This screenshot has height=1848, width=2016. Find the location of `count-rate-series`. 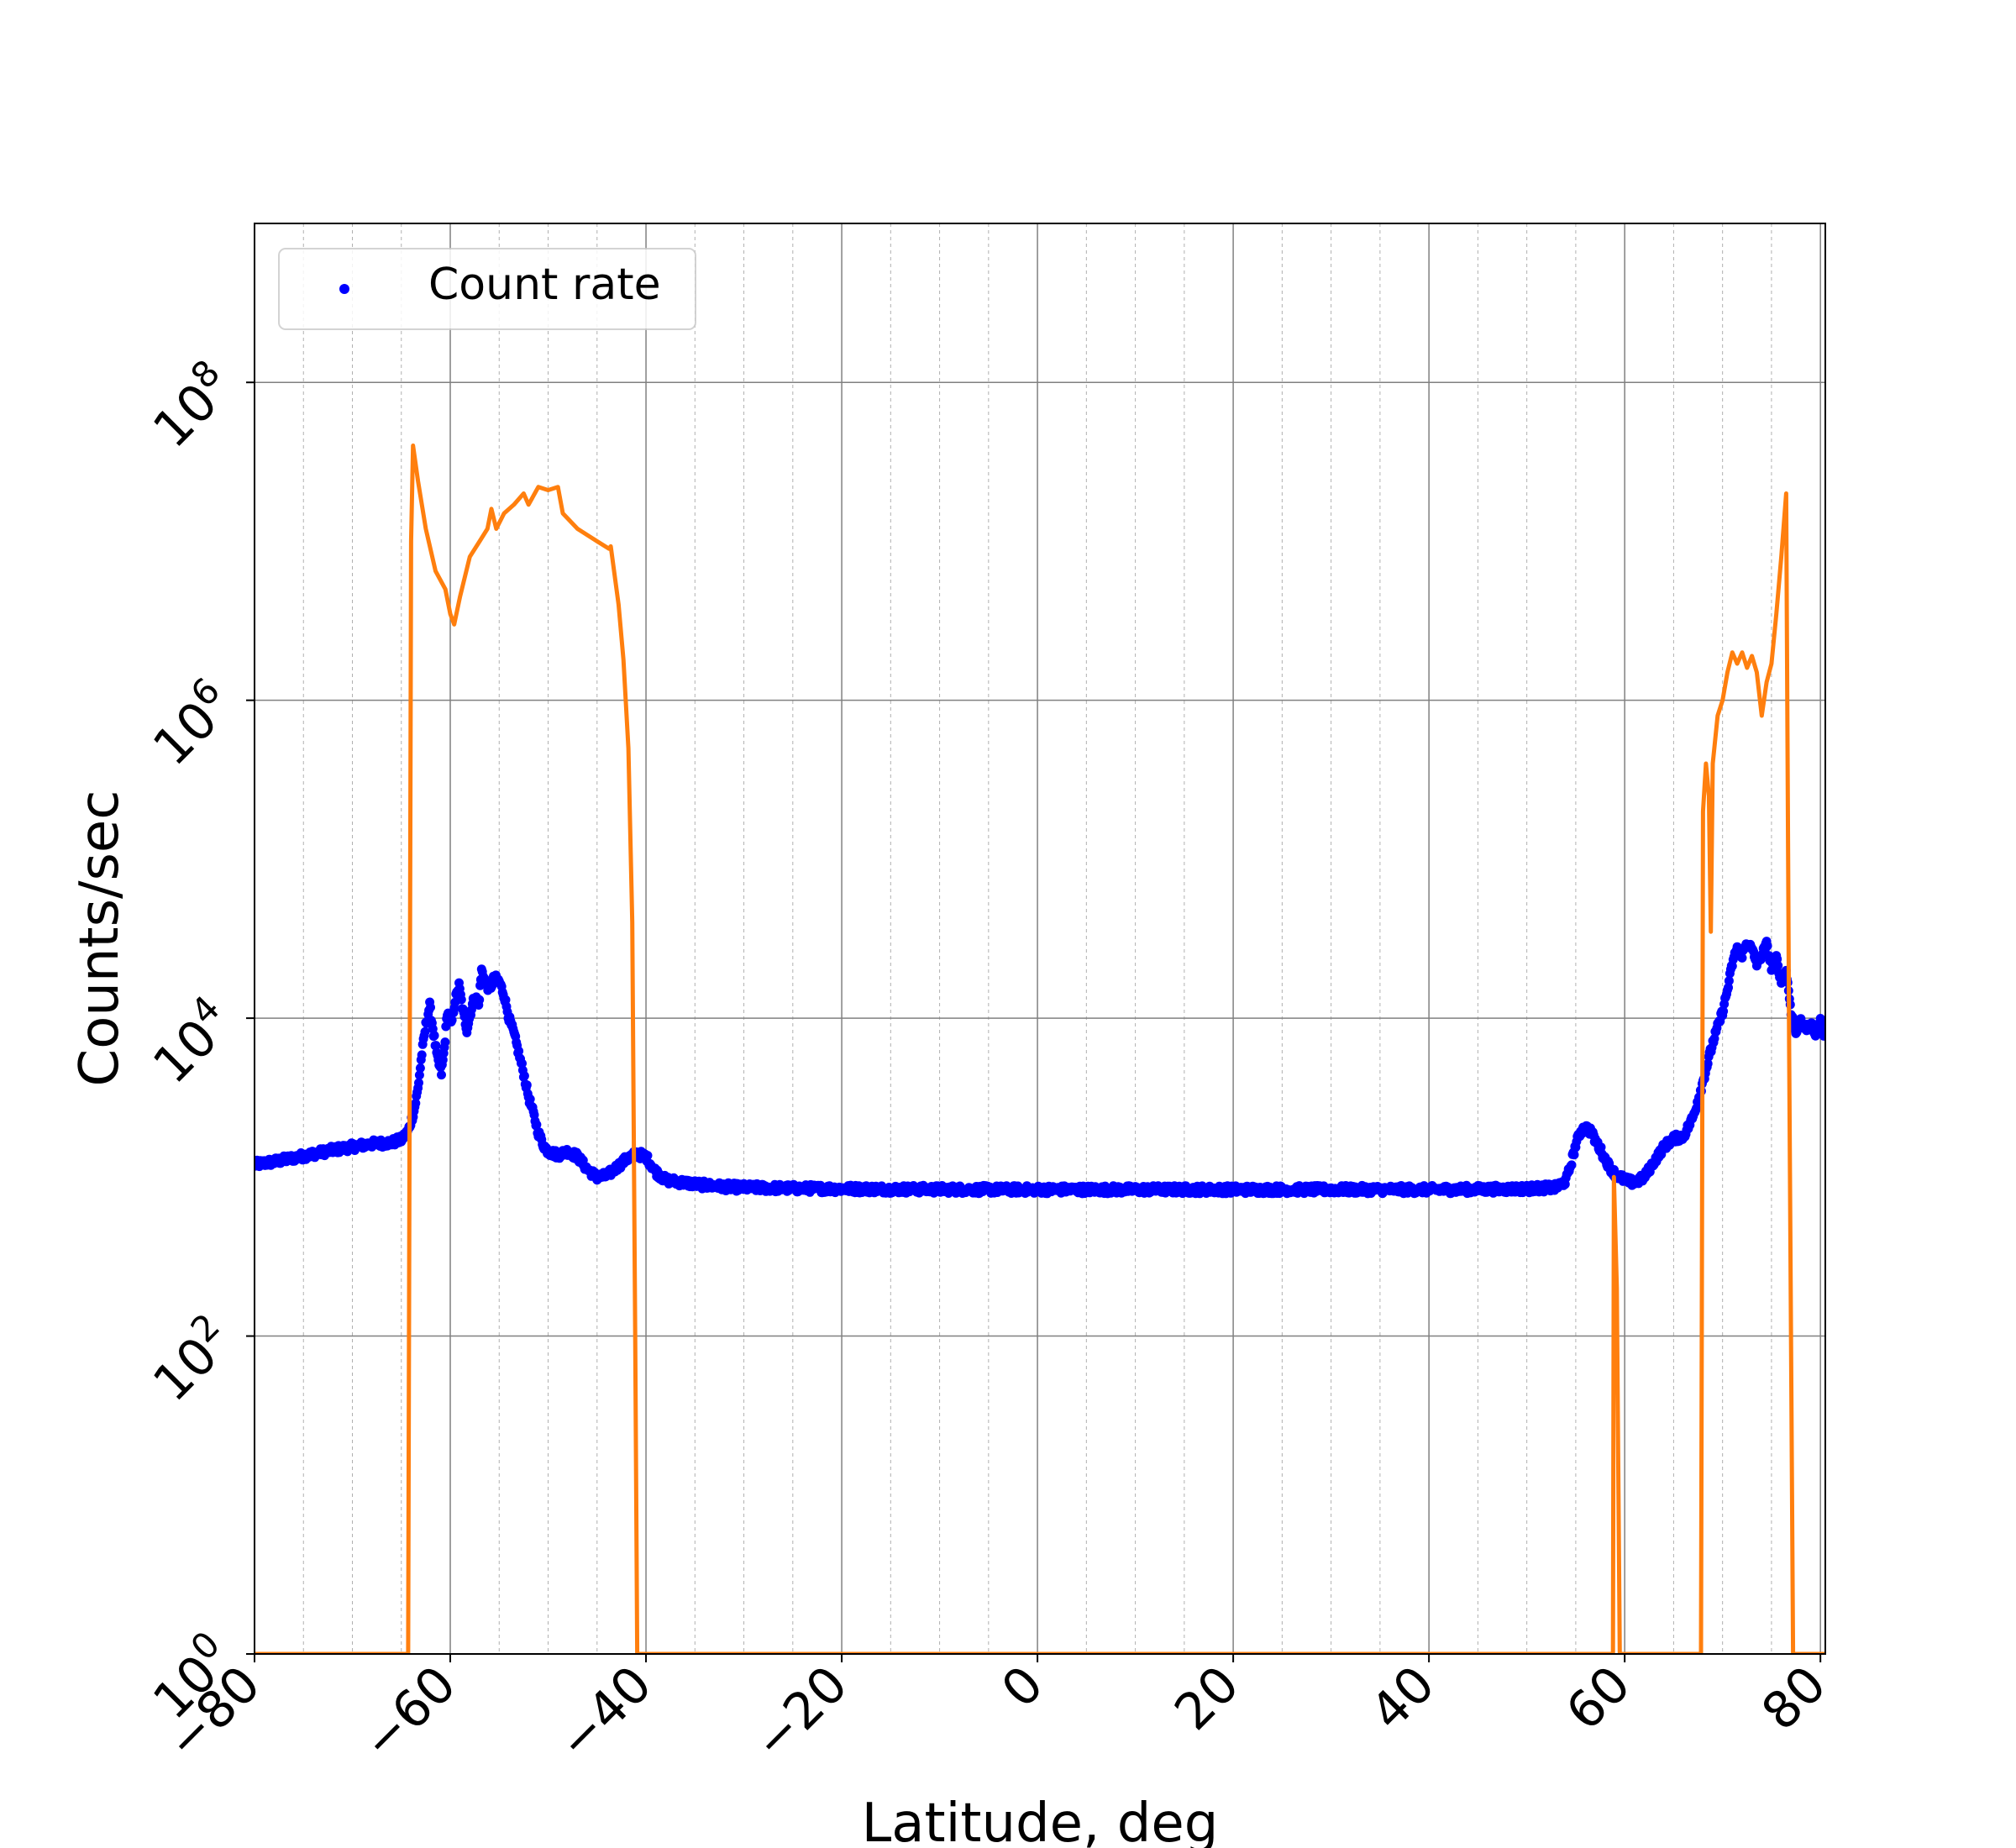

count-rate-series is located at coordinates (1040, 1068).